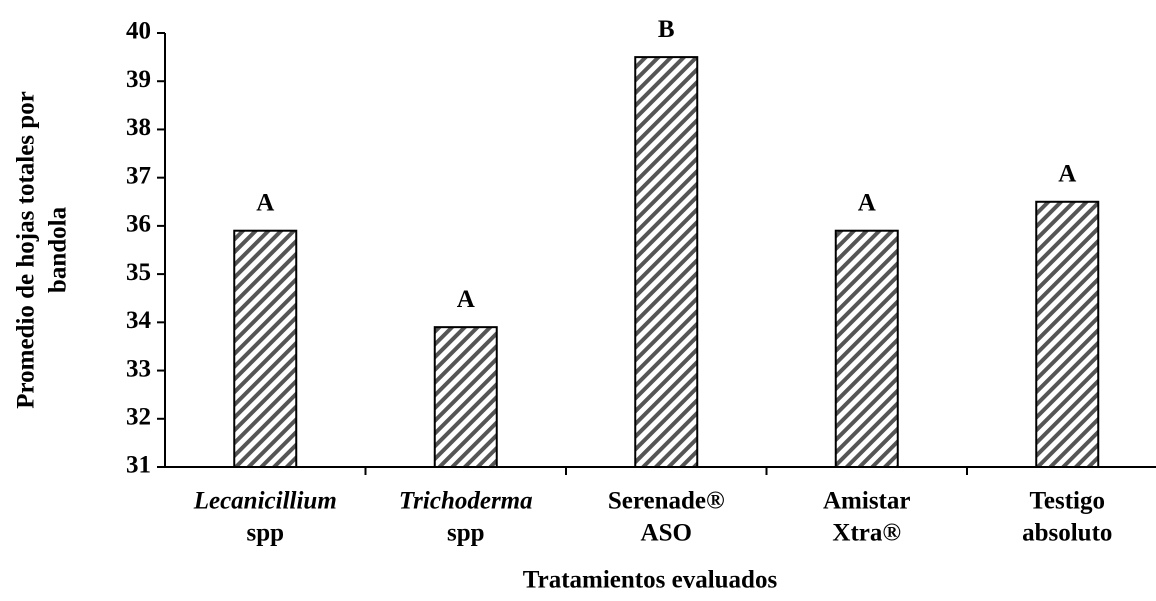  I want to click on y-axis-label: Promedio de hojas totales por bandola, so click(42, 250).